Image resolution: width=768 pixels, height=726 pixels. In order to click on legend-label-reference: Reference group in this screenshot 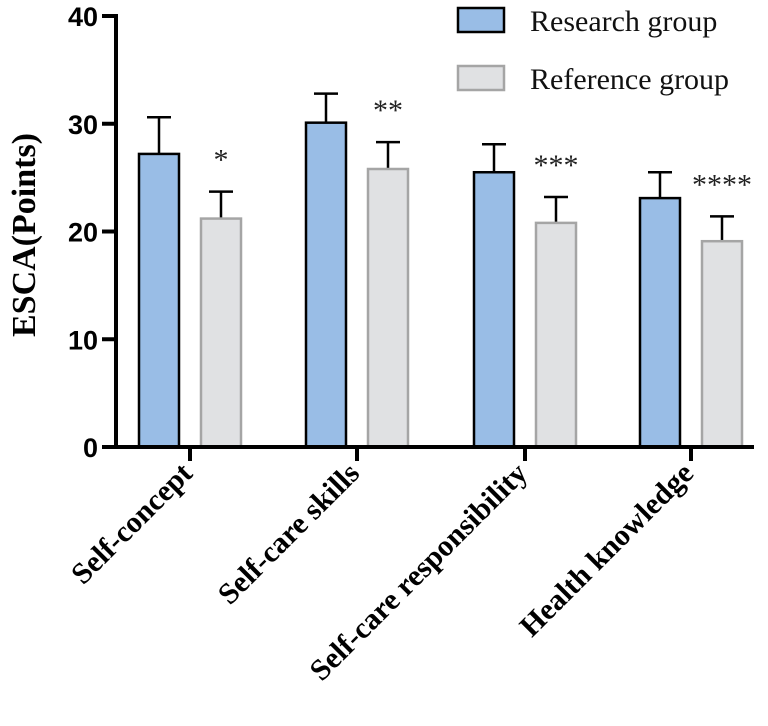, I will do `click(629, 79)`.